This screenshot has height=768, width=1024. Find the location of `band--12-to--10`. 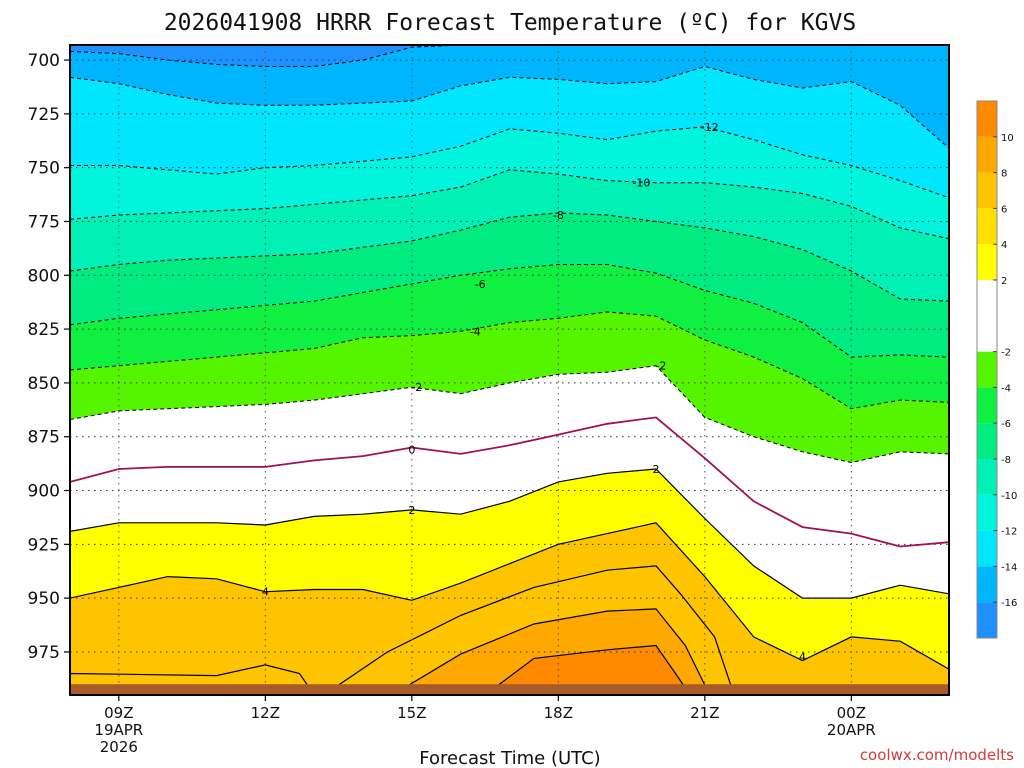

band--12-to--10 is located at coordinates (509, 182).